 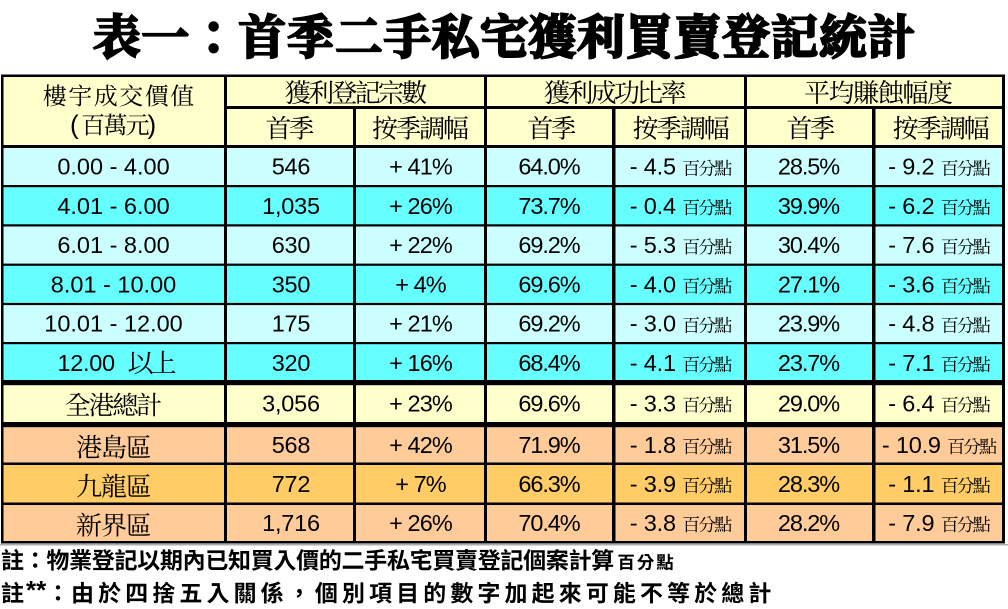 I want to click on svg-text: 320, so click(x=291, y=363).